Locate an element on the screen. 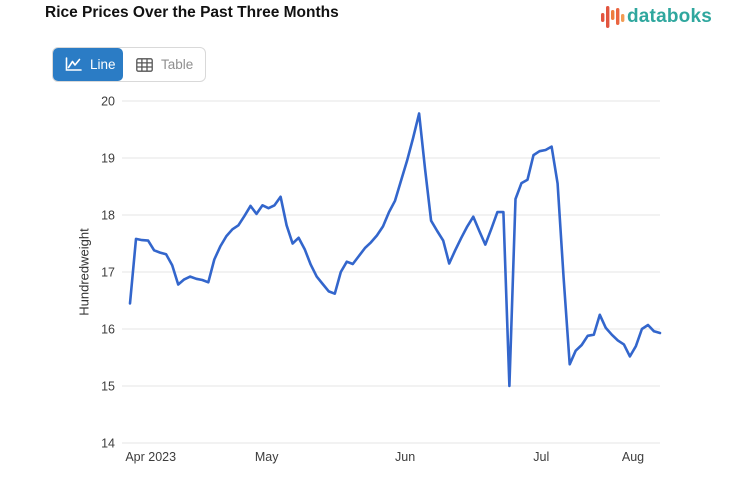 This screenshot has height=503, width=753. table-view-button: Table is located at coordinates (164, 64).